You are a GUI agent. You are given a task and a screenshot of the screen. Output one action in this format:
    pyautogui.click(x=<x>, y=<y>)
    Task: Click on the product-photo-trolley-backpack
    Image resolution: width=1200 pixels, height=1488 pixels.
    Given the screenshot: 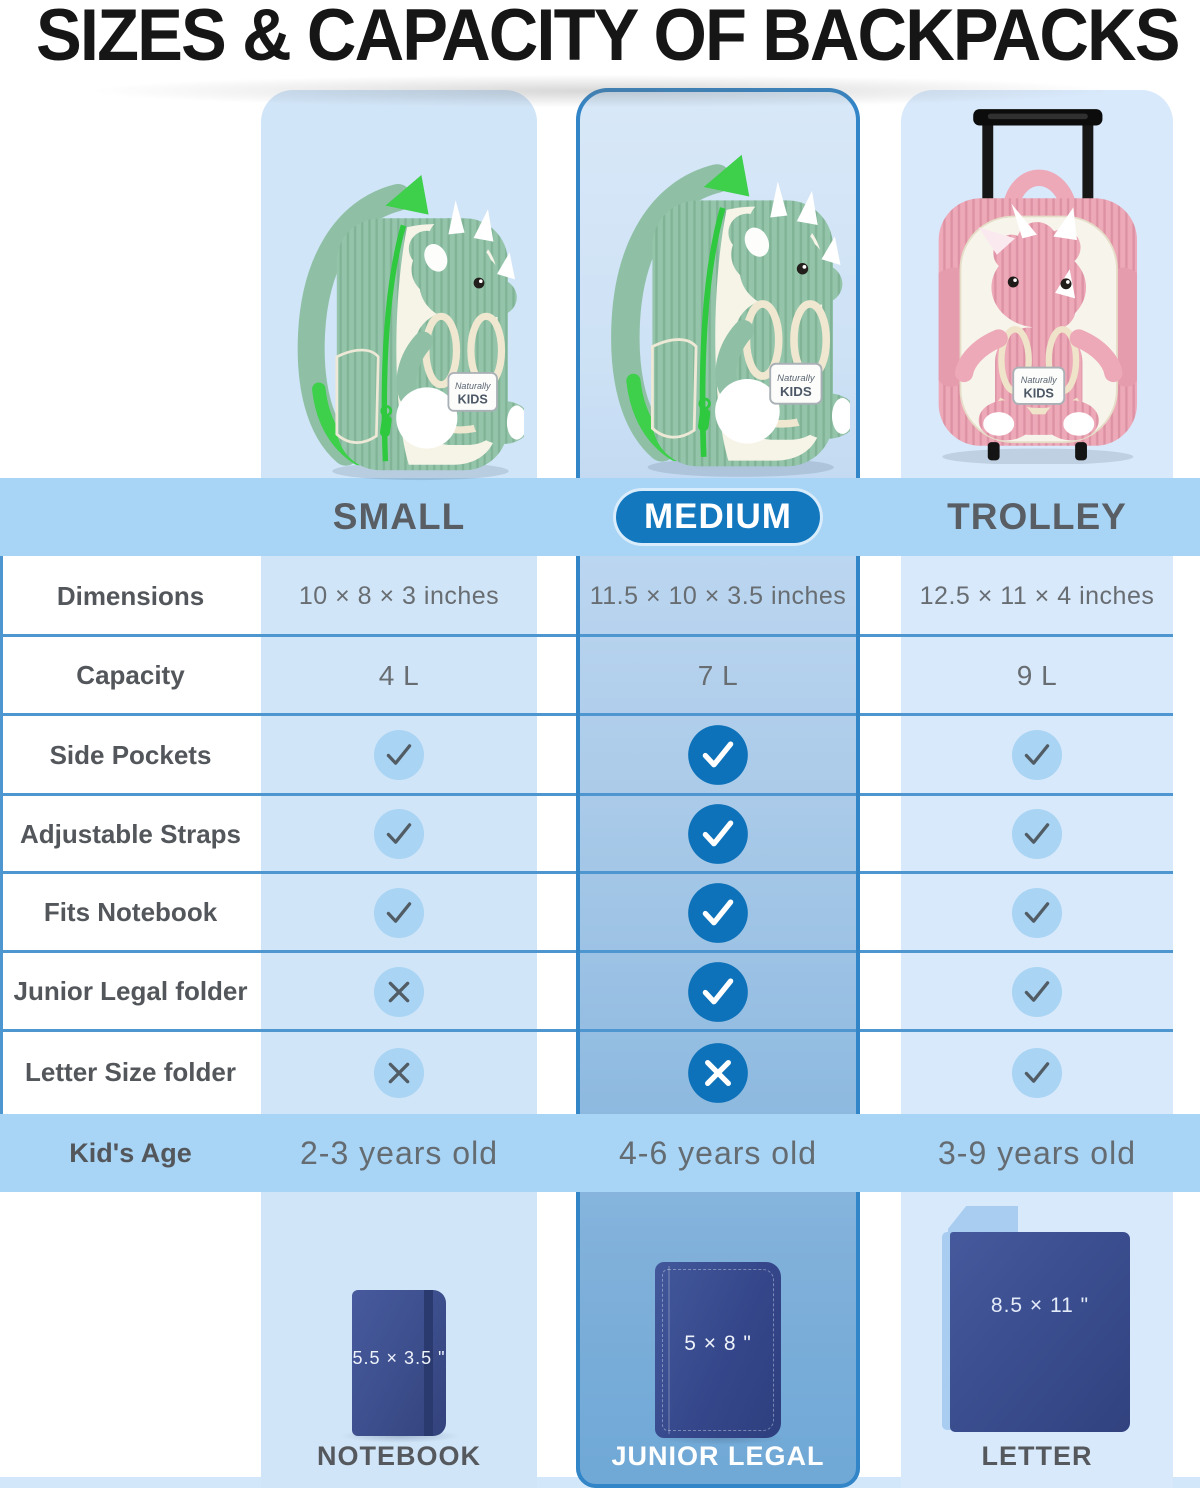 What is the action you would take?
    pyautogui.click(x=1036, y=282)
    